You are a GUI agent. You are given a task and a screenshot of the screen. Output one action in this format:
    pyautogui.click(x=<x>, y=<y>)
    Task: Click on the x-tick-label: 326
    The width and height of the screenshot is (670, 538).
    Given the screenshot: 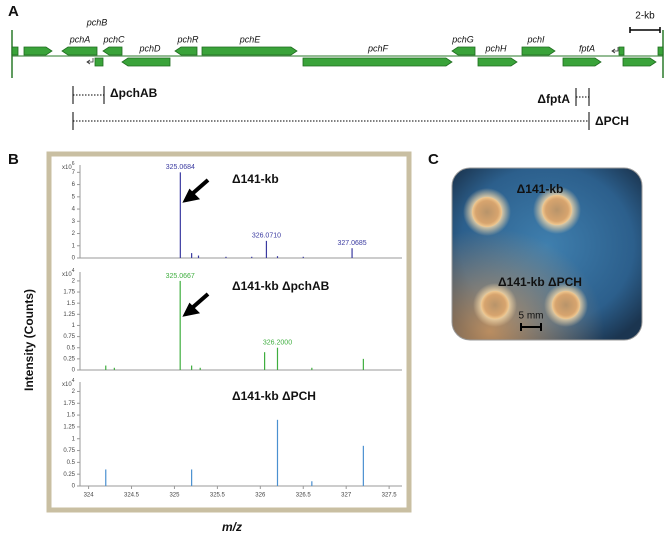 What is the action you would take?
    pyautogui.click(x=260, y=496)
    